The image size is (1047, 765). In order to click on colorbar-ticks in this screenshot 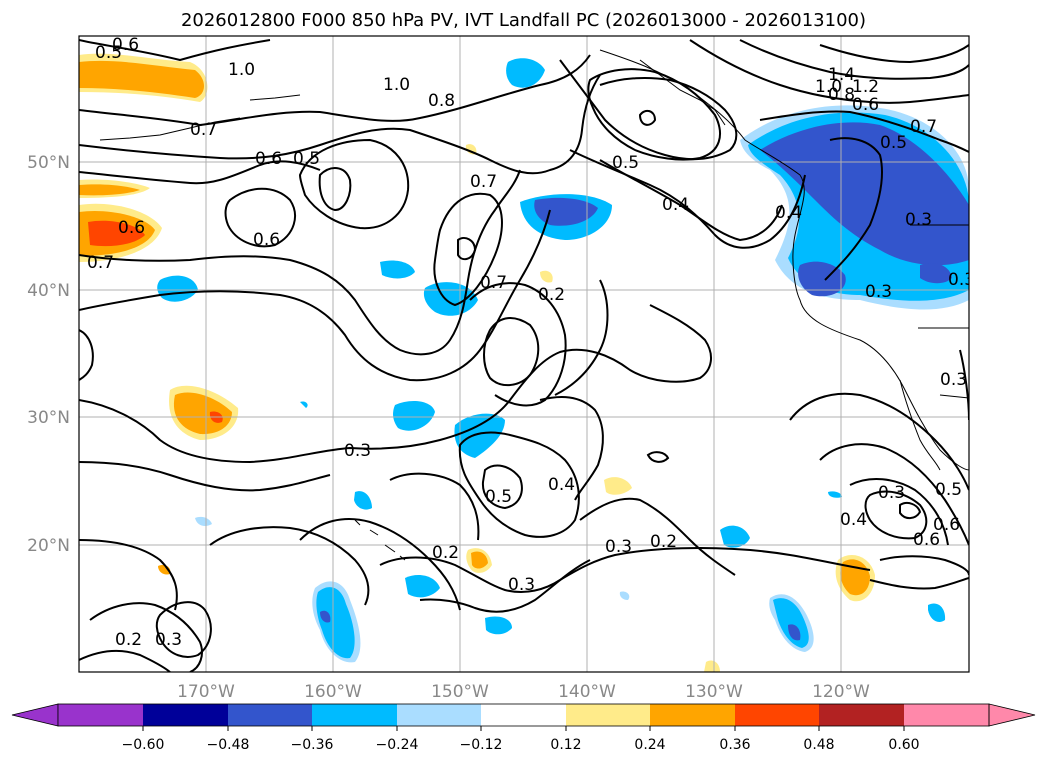, I will do `click(523, 728)`.